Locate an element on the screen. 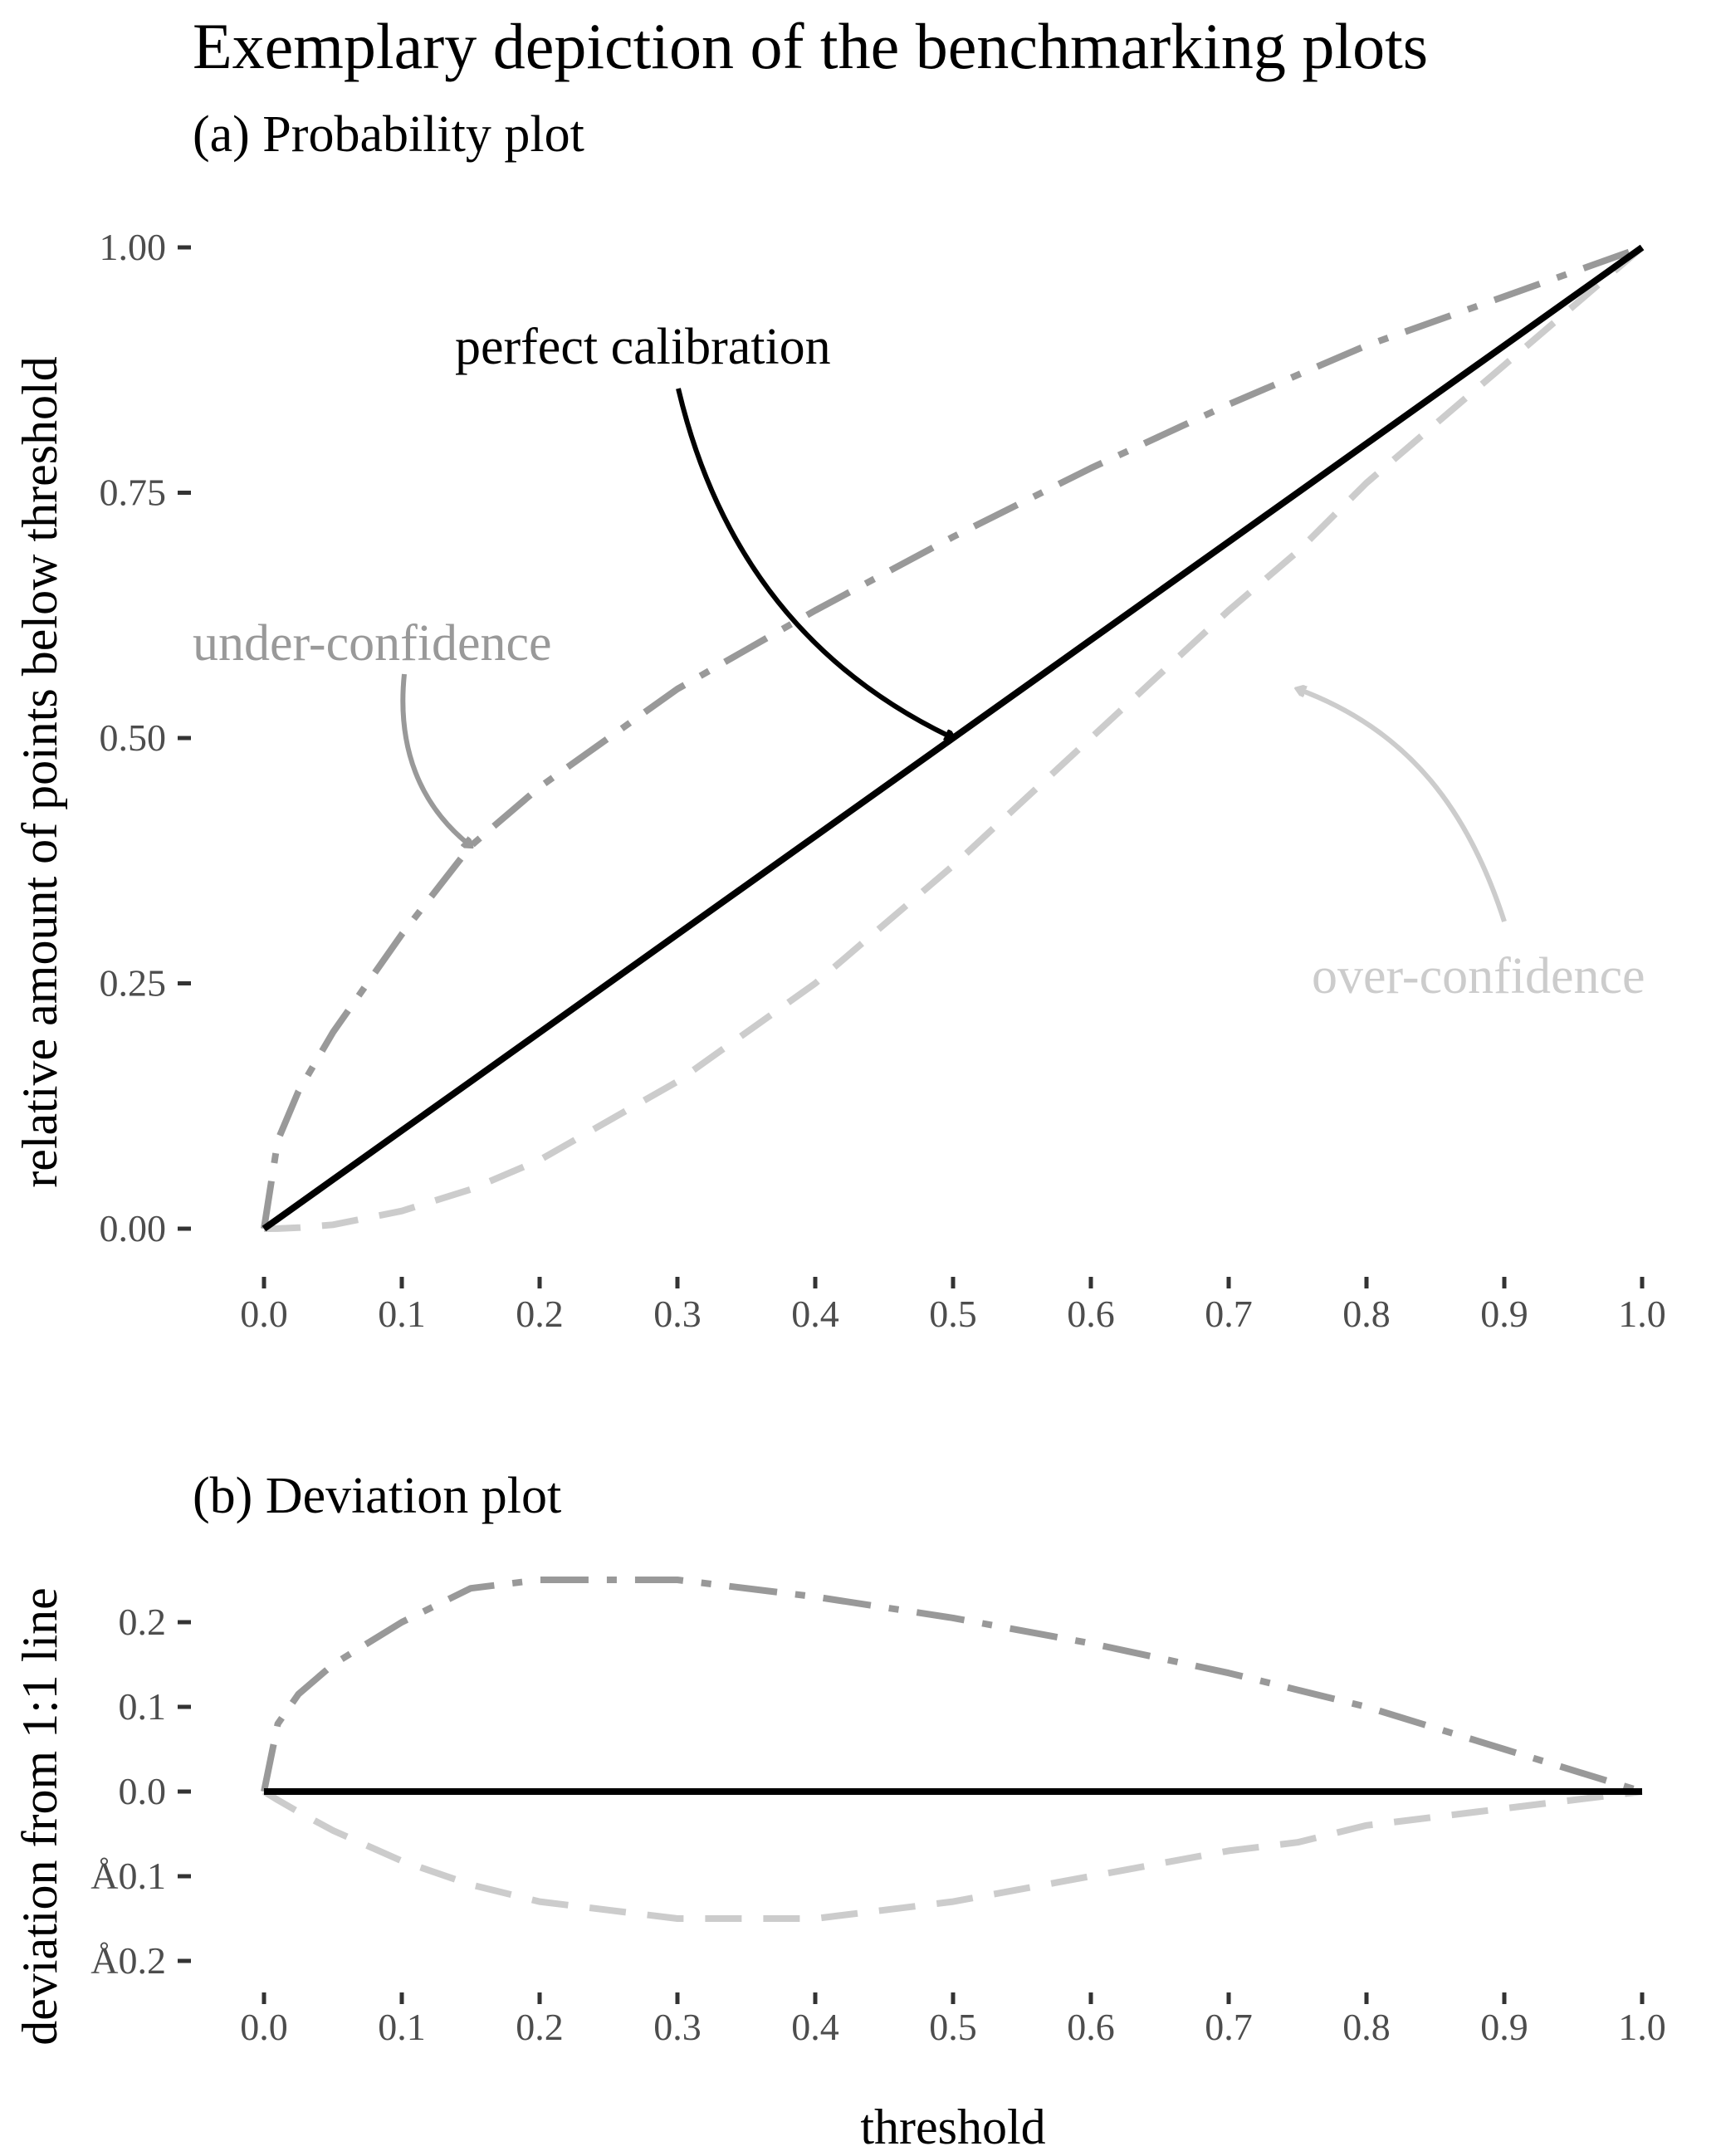  panel-b-title: (b) Deviation plot is located at coordinates (377, 1496).